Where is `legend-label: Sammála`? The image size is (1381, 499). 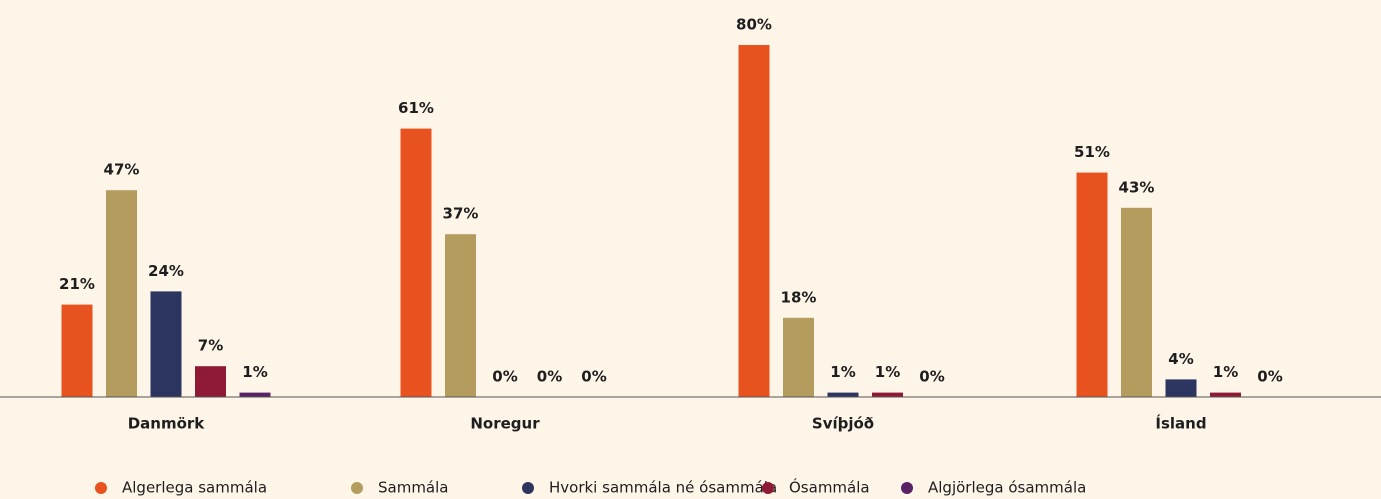
legend-label: Sammála is located at coordinates (413, 488).